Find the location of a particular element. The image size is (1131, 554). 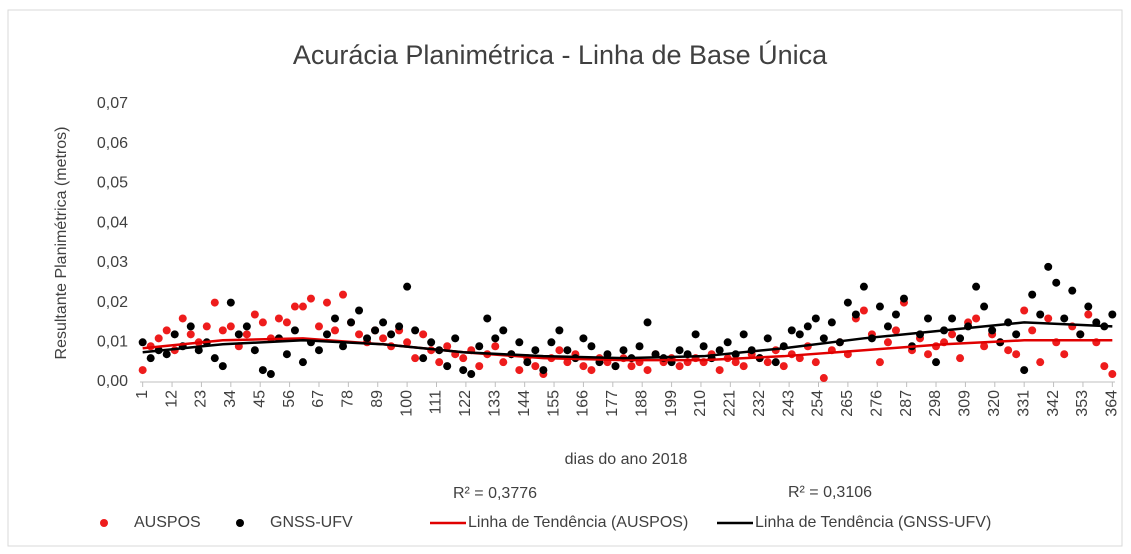

x-tick-label: 155 is located at coordinates (553, 403).